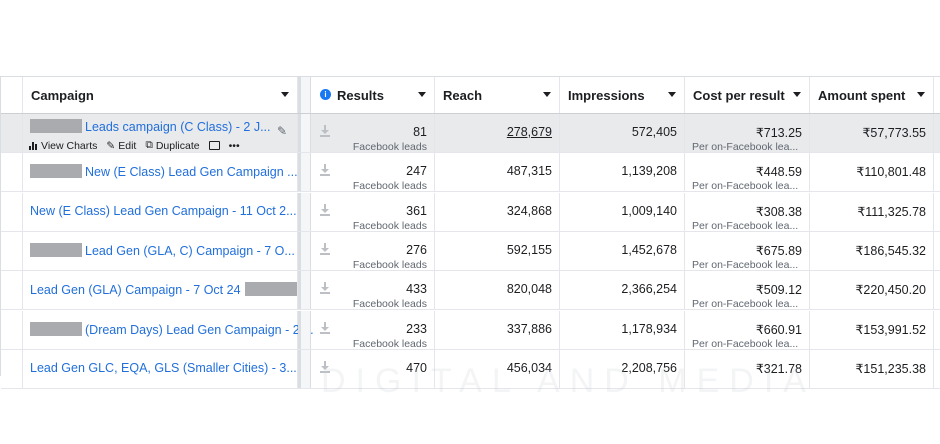  Describe the element at coordinates (373, 172) in the screenshot. I see `results-cell: 247 Facebook leads` at that location.